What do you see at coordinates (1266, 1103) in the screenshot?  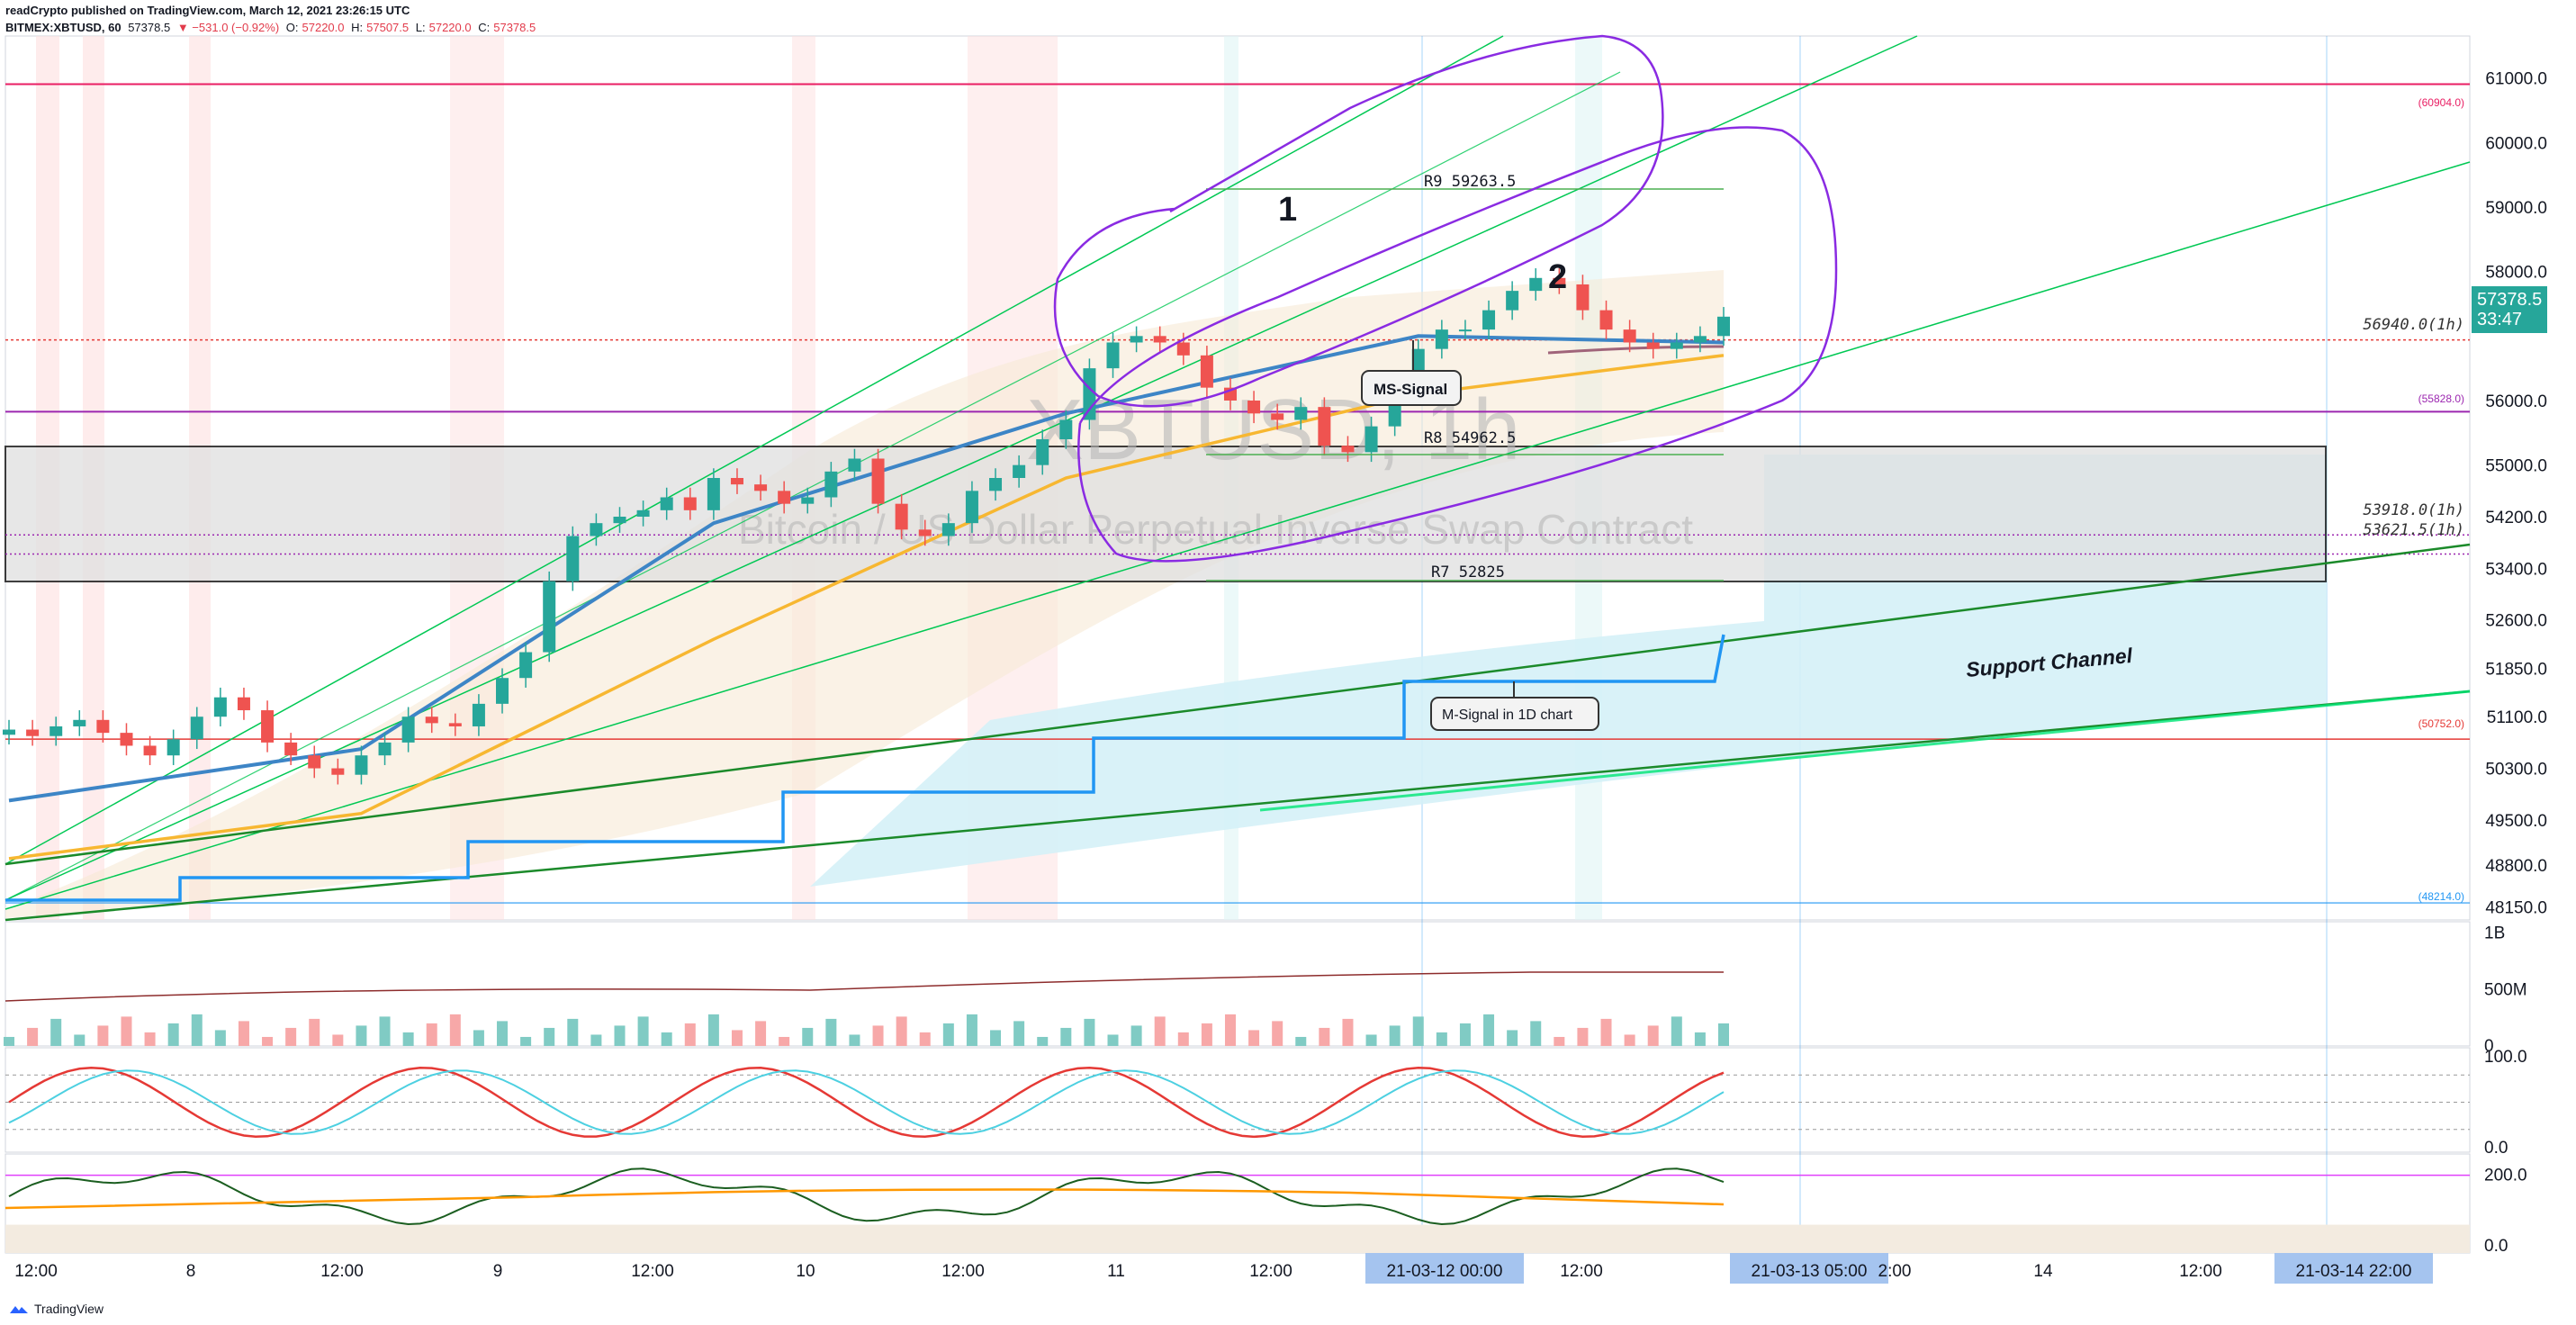 I see `stoch-panel: 100.0 0.0` at bounding box center [1266, 1103].